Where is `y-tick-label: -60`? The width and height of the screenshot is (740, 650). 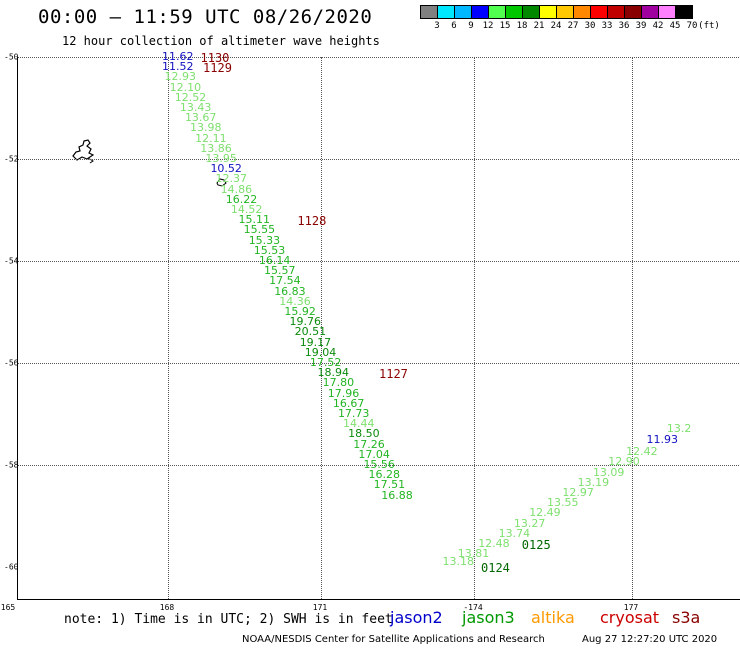 y-tick-label: -60 is located at coordinates (11, 567).